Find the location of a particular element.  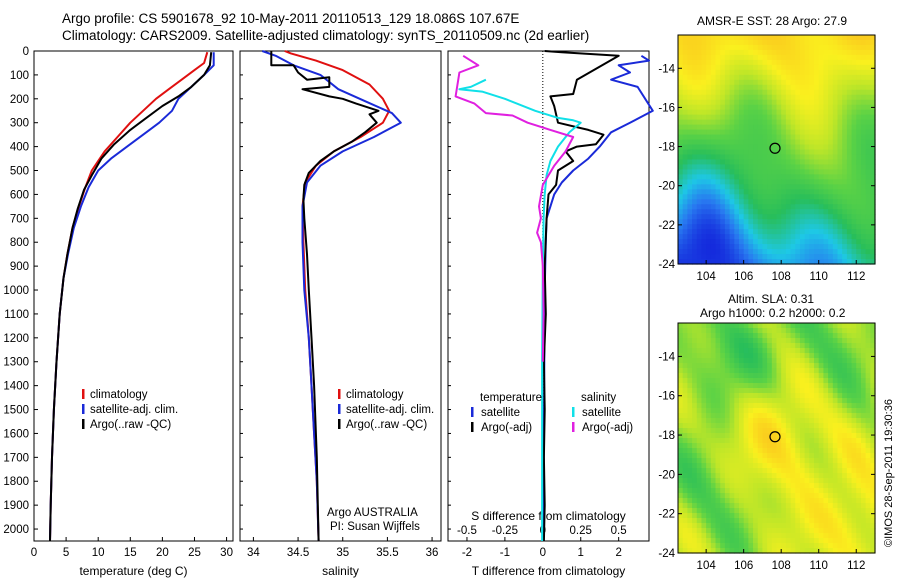

map-x-label: 108 is located at coordinates (781, 277).